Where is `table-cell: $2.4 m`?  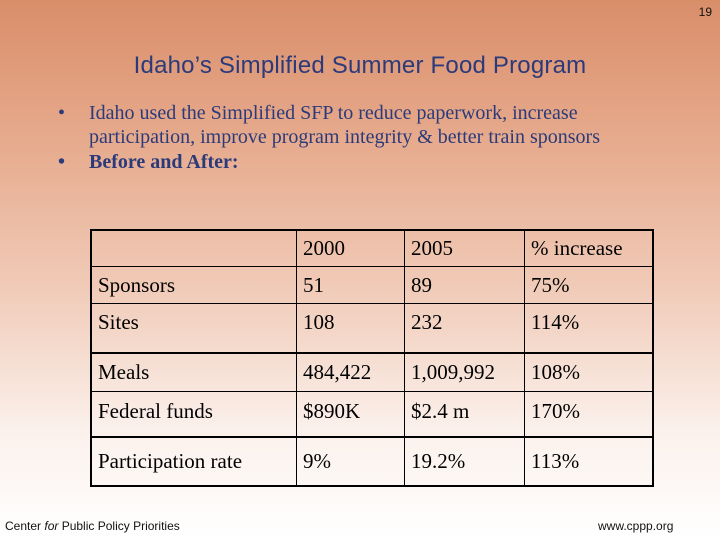
table-cell: $2.4 m is located at coordinates (464, 414).